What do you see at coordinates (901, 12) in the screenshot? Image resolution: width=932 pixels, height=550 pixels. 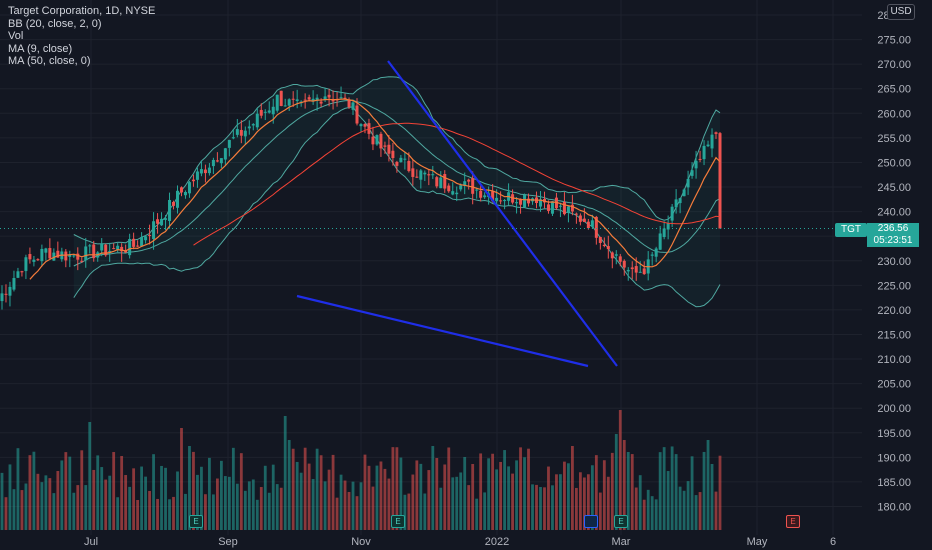 I see `currency-badge: USD` at bounding box center [901, 12].